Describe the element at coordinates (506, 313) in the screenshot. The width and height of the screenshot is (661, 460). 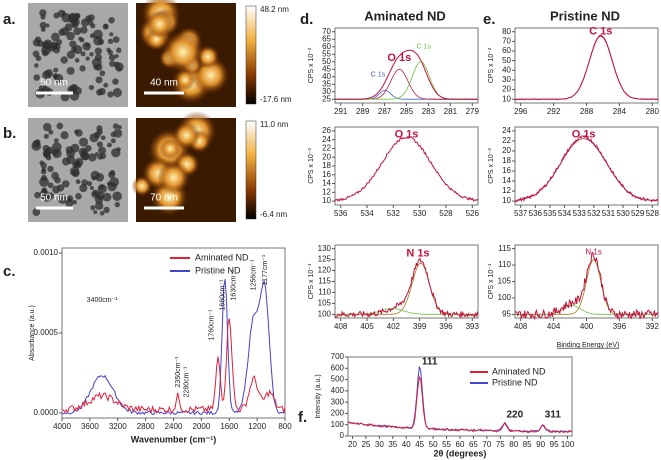
I see `y-tick-label: 95` at that location.